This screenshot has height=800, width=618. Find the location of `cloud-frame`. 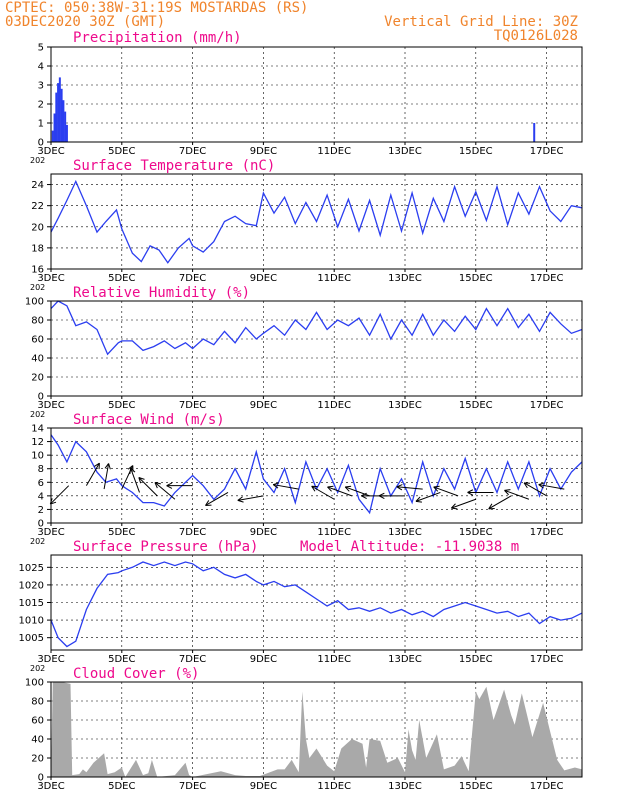

cloud-frame is located at coordinates (316, 729).